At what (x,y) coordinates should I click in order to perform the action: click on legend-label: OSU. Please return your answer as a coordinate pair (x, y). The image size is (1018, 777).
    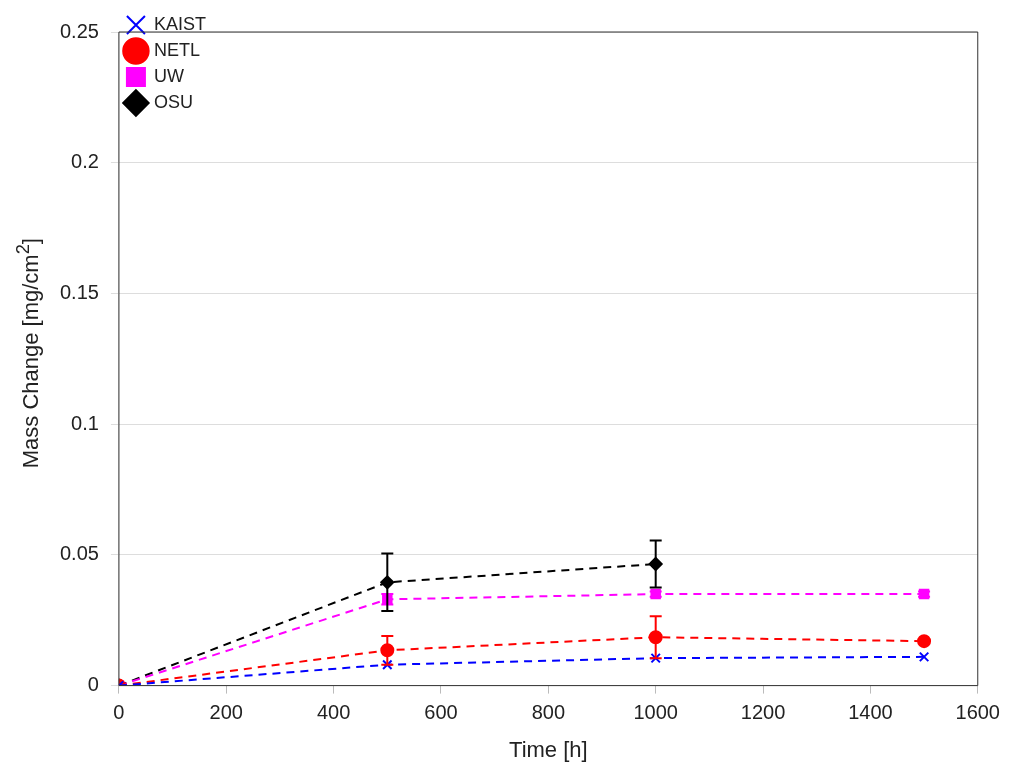
    Looking at the image, I should click on (173, 101).